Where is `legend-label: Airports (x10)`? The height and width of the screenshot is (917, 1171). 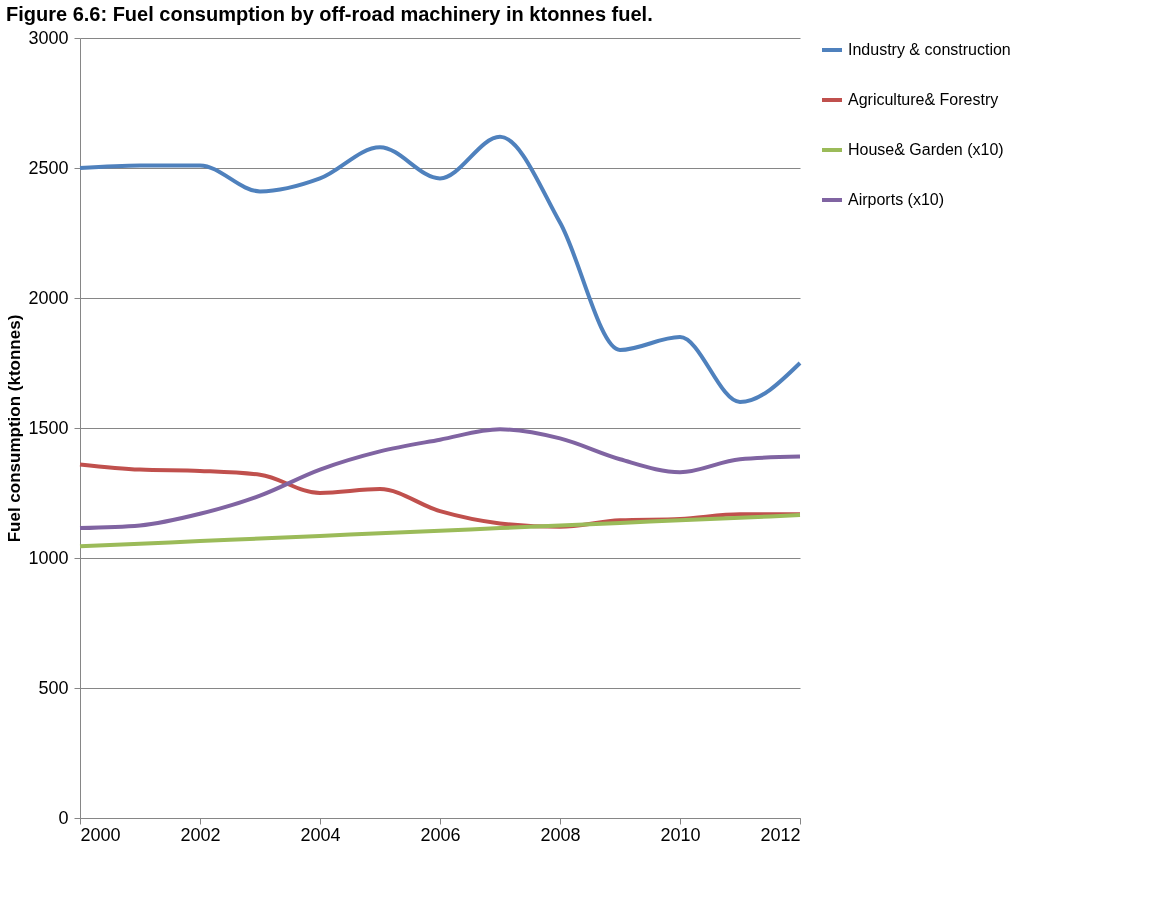 legend-label: Airports (x10) is located at coordinates (896, 199).